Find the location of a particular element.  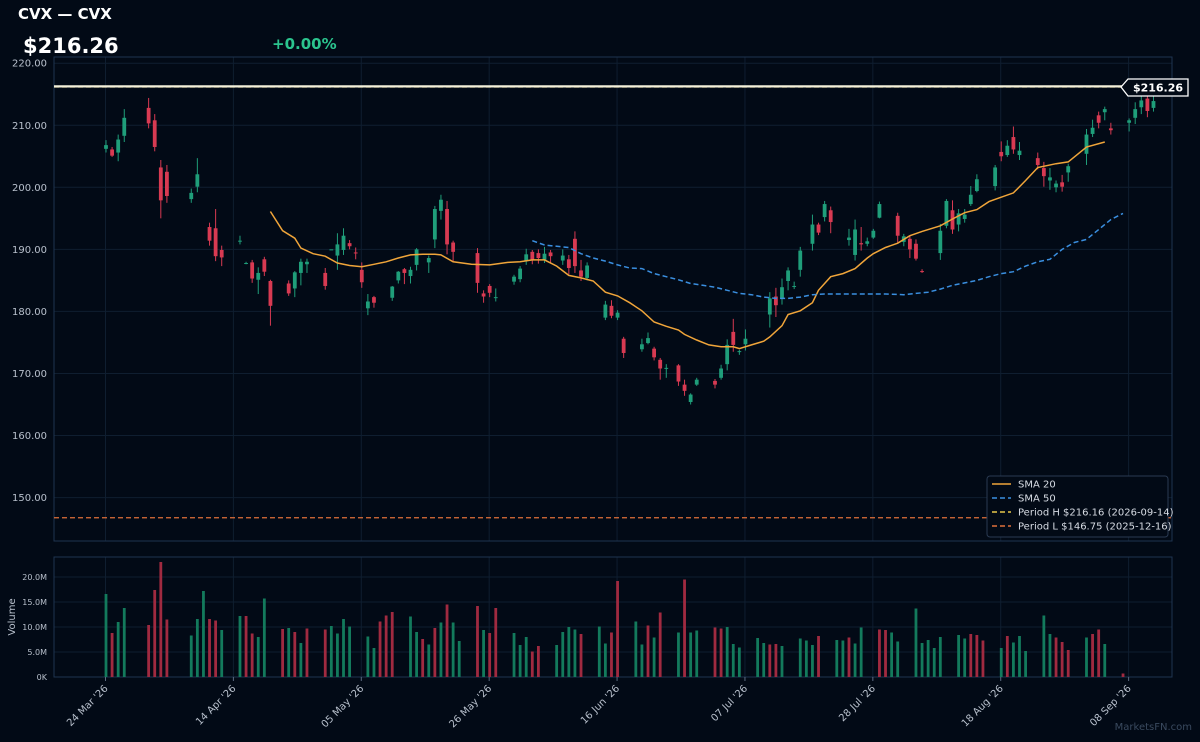

date-tick-label: 26 May '26 is located at coordinates (470, 706).